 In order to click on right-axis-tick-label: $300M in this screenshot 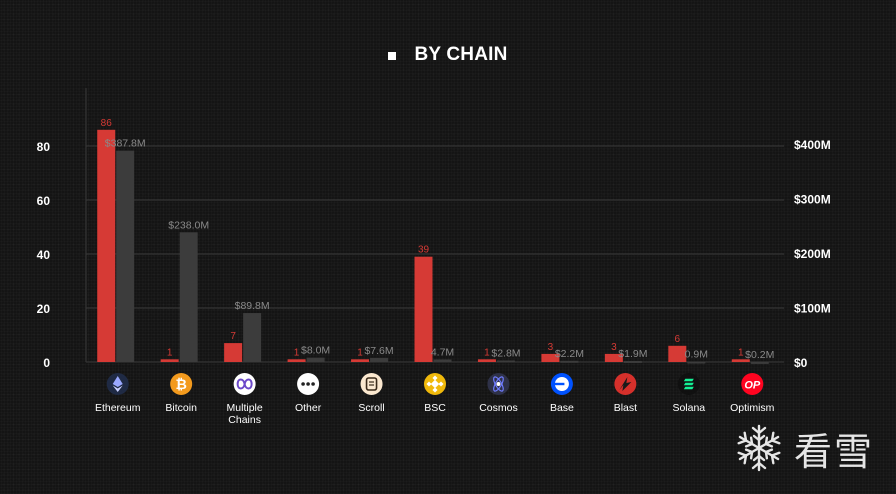, I will do `click(812, 200)`.